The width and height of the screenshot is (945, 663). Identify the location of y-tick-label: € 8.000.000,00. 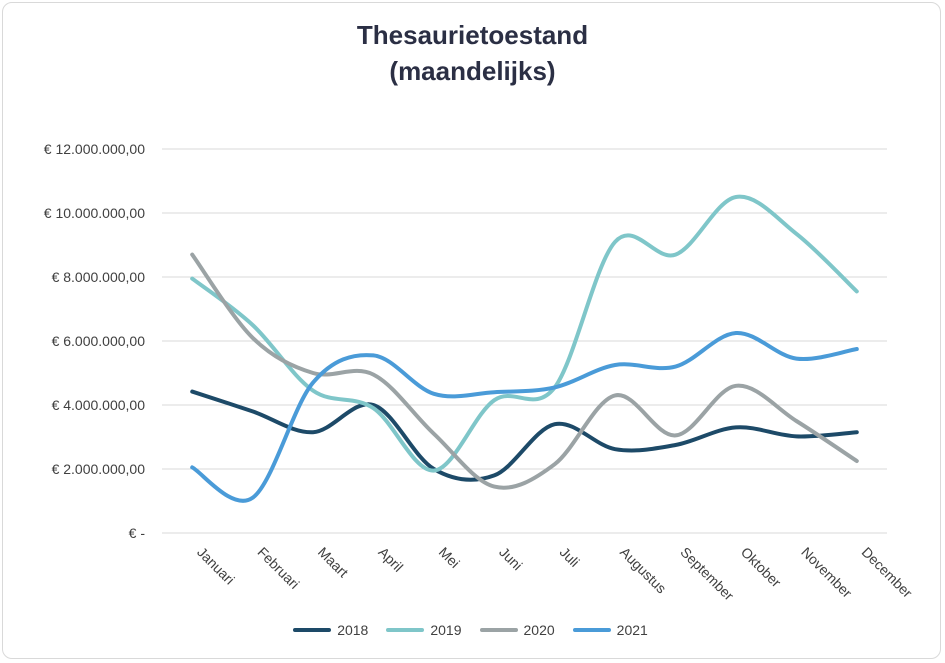
(99, 277).